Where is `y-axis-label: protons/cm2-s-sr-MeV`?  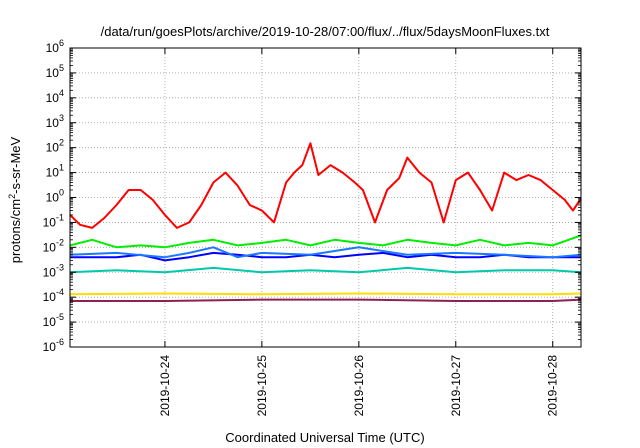
y-axis-label: protons/cm2-s-sr-MeV is located at coordinates (15, 199).